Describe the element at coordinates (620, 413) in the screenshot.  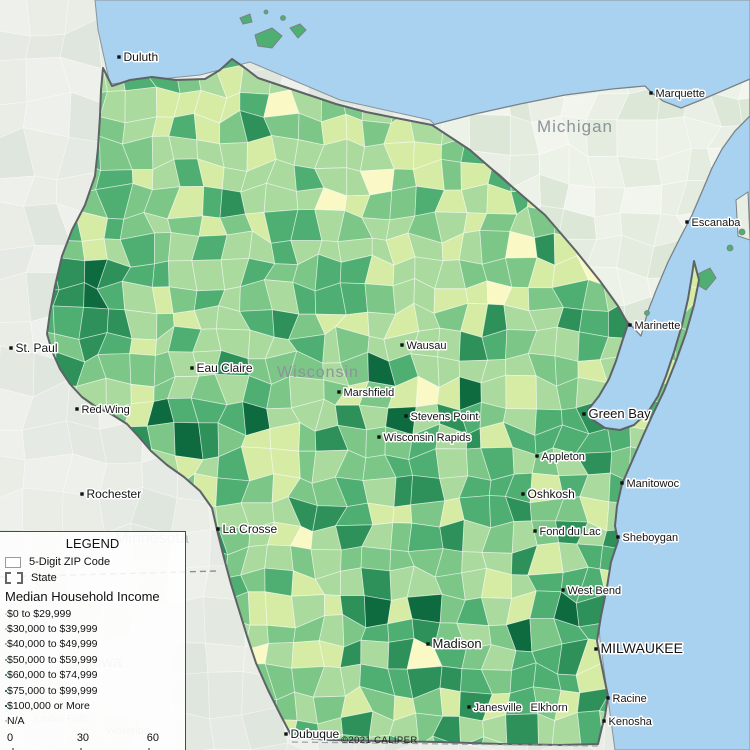
I see `city-label-green-bay: Green Bay` at that location.